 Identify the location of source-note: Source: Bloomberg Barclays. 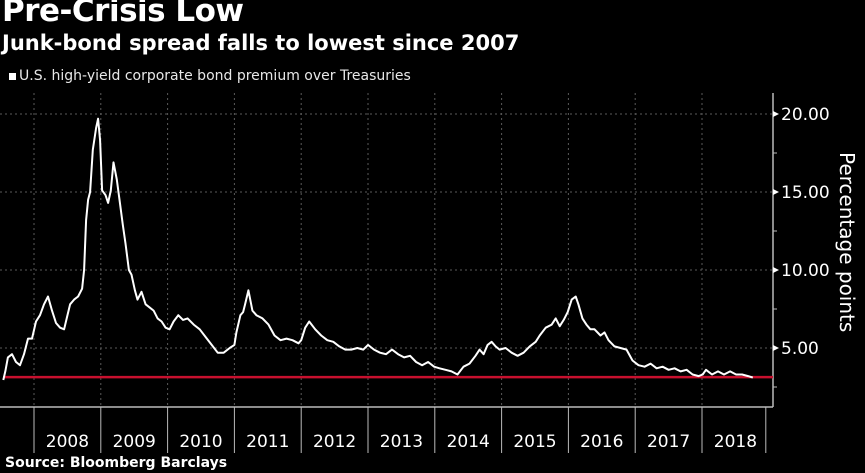
(116, 463).